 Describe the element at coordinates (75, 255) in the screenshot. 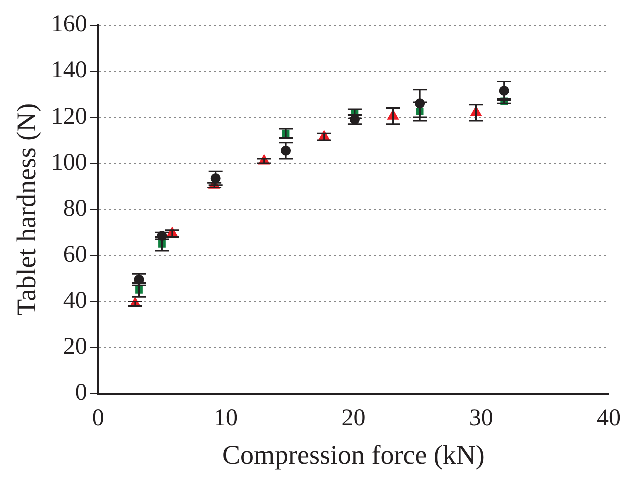

I see `y-tick-label: 60` at that location.